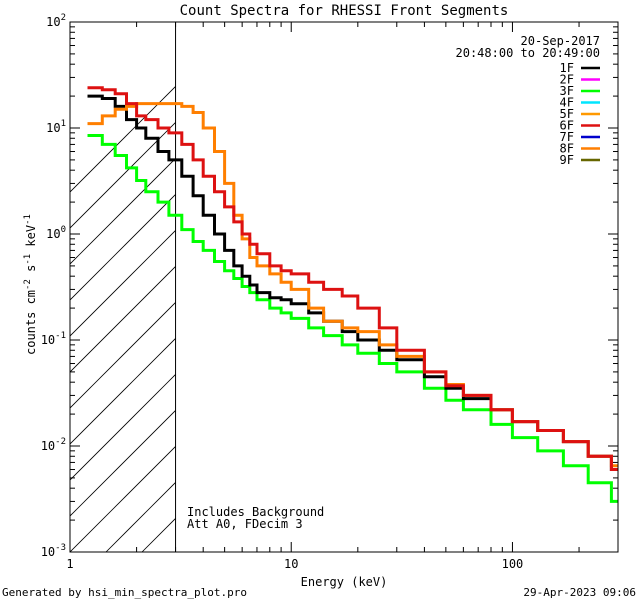  Describe the element at coordinates (579, 592) in the screenshot. I see `footer-timestamp: 29-Apr-2023 09:06` at that location.